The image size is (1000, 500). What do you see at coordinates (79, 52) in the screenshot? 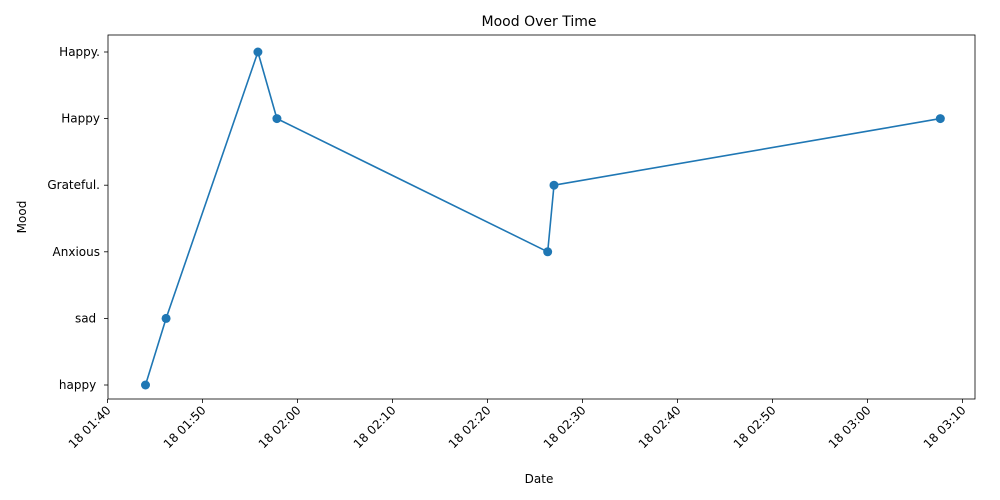
I see `y-tick-label: Happy.` at bounding box center [79, 52].